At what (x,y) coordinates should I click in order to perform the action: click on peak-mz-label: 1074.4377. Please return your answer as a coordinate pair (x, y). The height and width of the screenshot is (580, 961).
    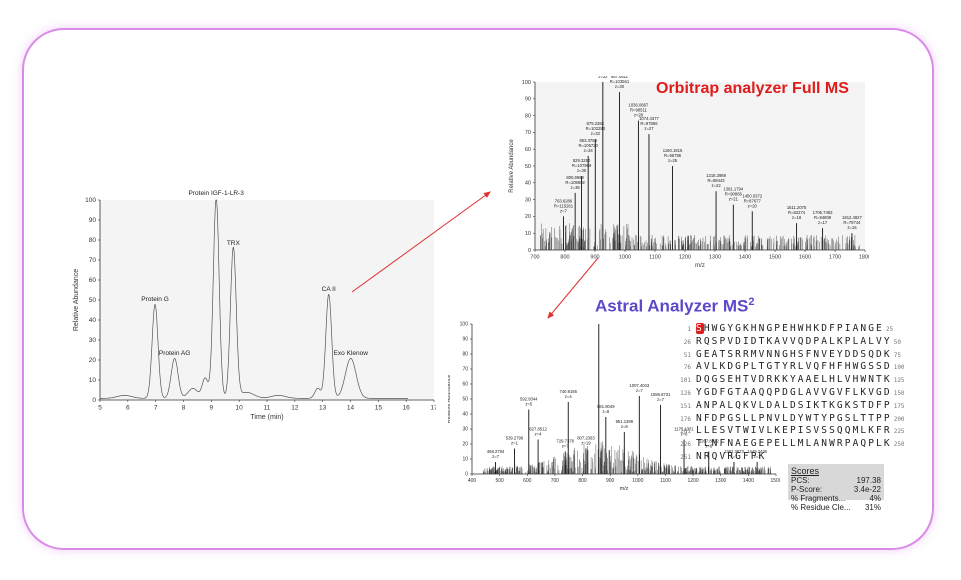
    Looking at the image, I should click on (649, 118).